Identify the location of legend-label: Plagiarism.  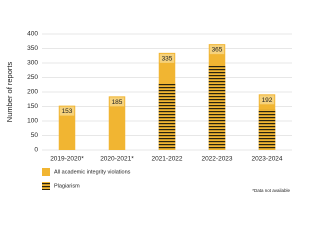
(67, 186).